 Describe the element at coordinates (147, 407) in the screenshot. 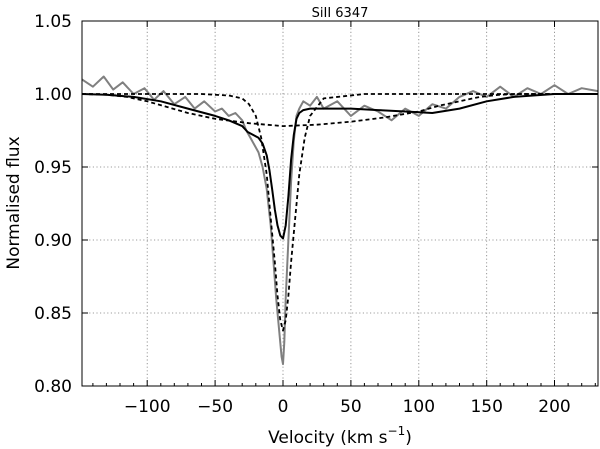

I see `x-tick-label: −100` at that location.